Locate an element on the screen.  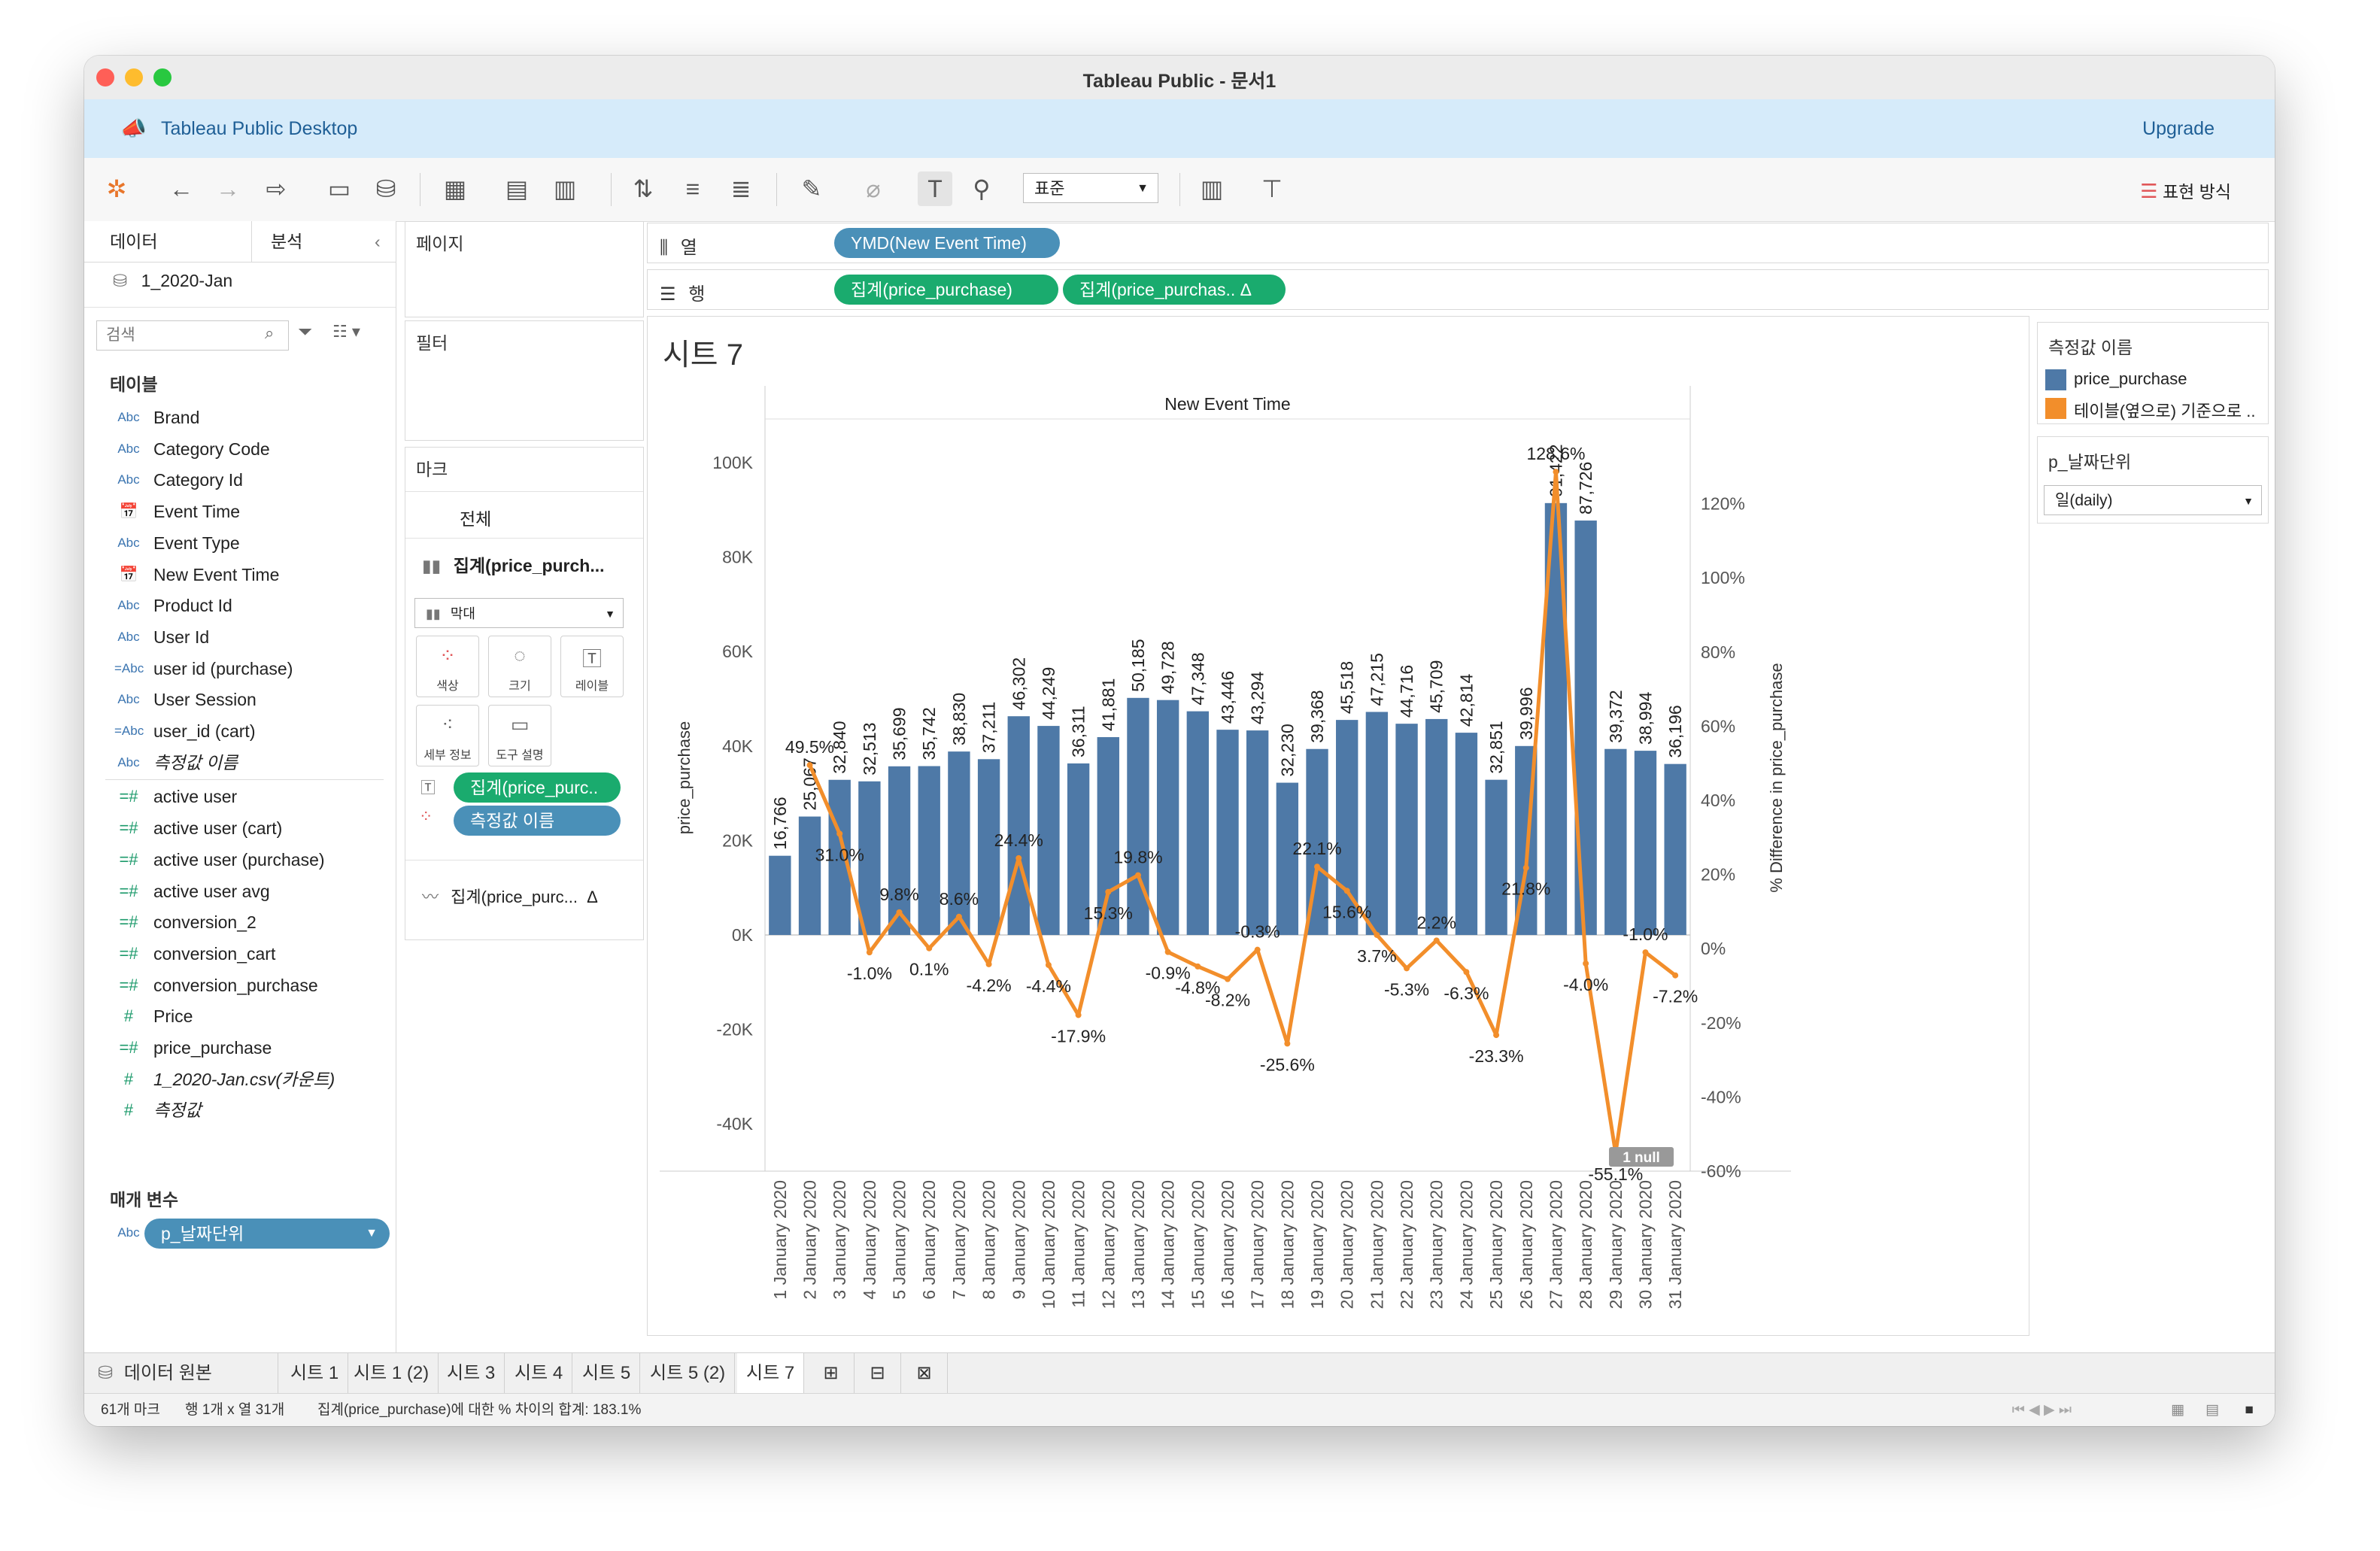
mark-type-select: ▮▮ 막대 ▼ is located at coordinates (519, 613).